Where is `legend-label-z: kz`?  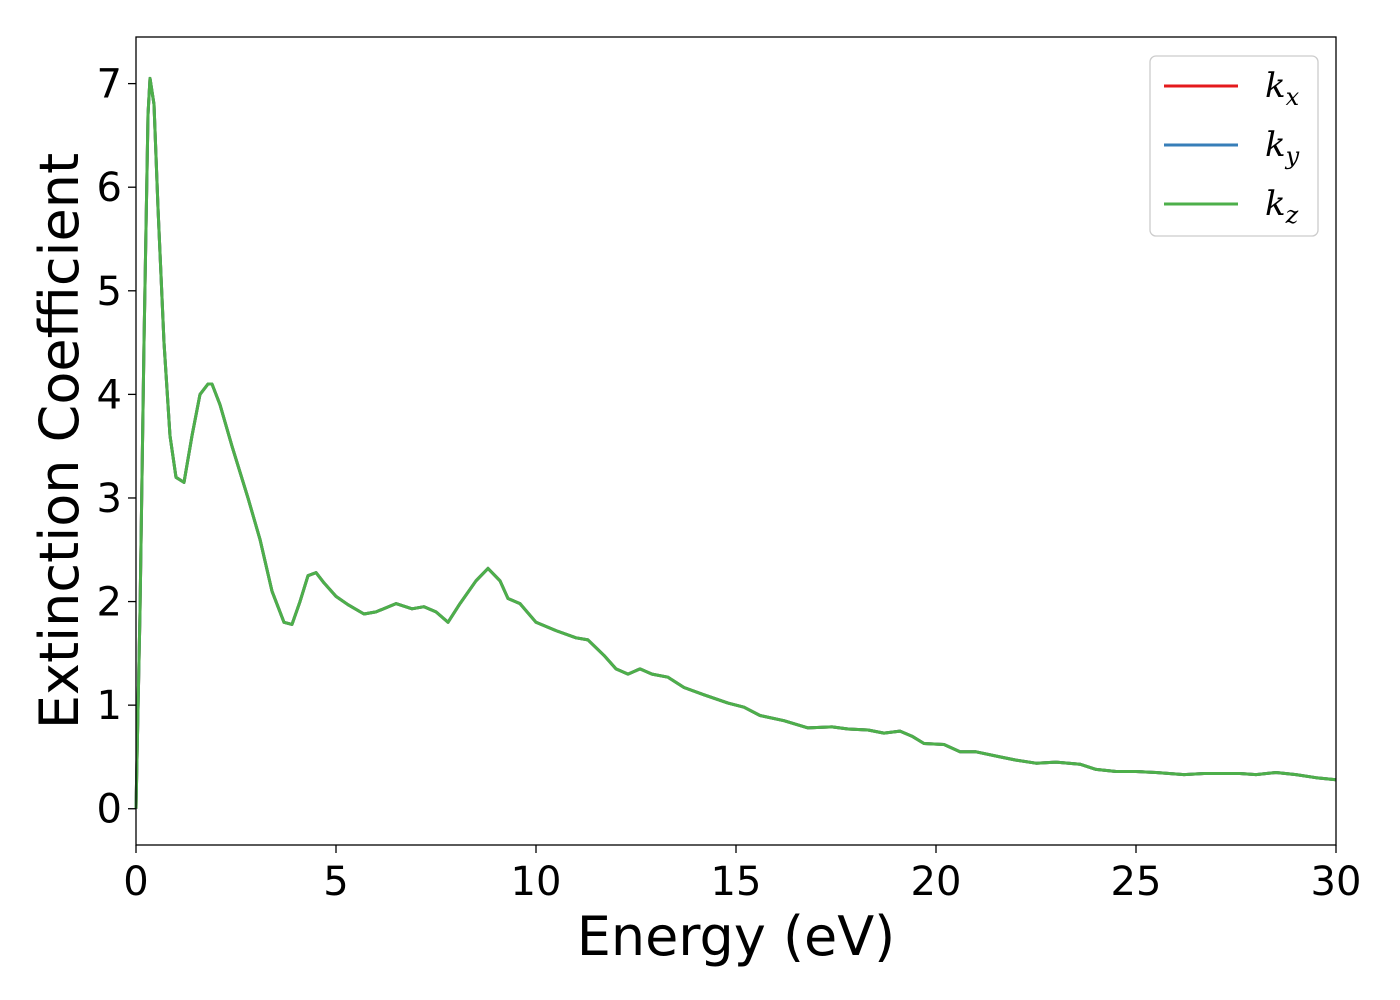
legend-label-z: kz is located at coordinates (1282, 206).